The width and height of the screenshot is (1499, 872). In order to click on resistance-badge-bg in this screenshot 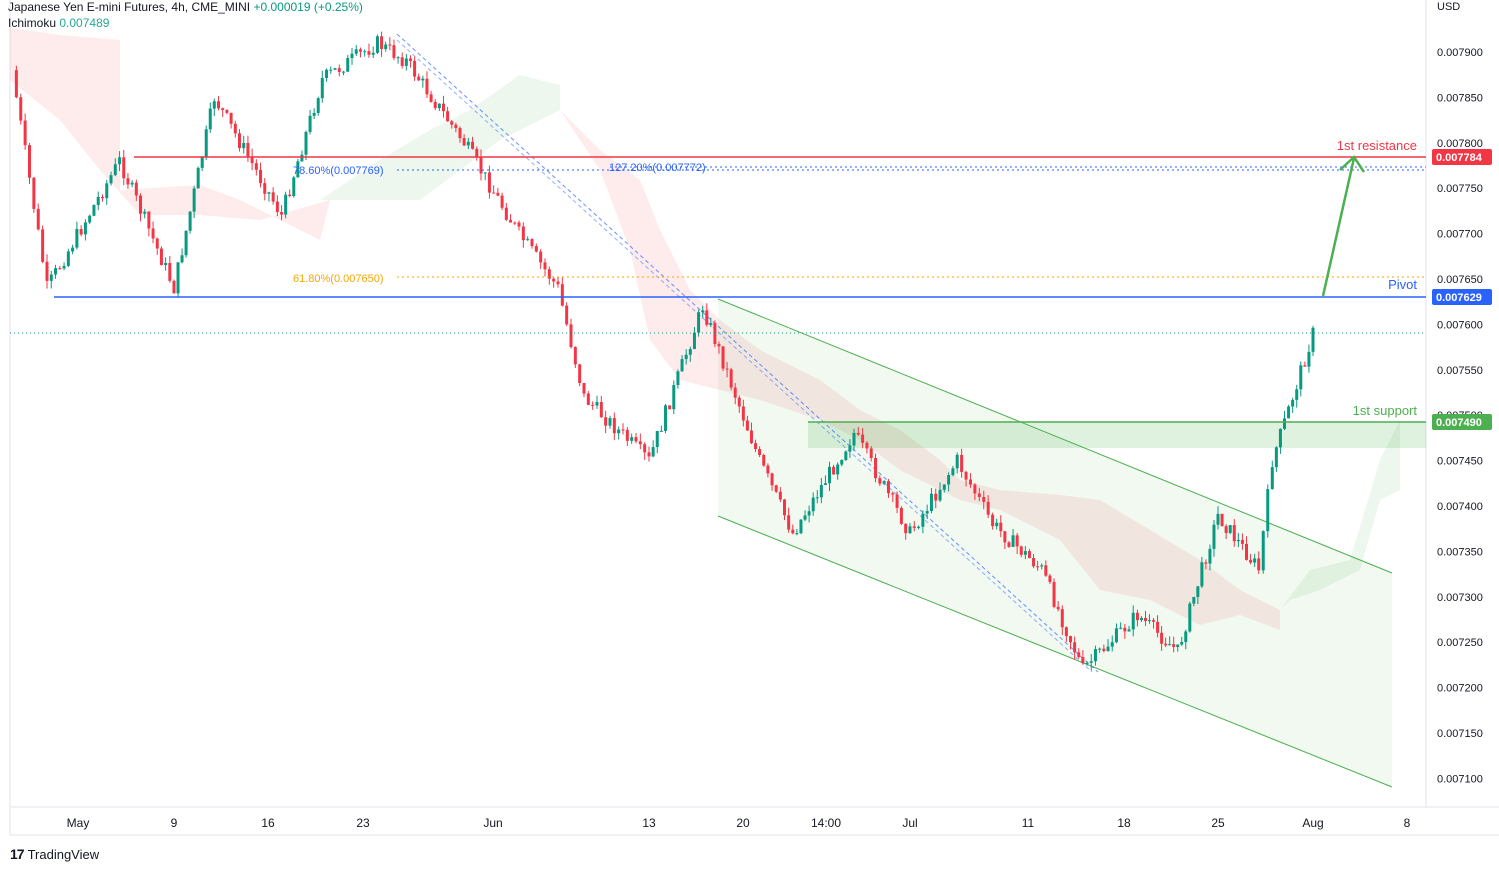, I will do `click(1462, 157)`.